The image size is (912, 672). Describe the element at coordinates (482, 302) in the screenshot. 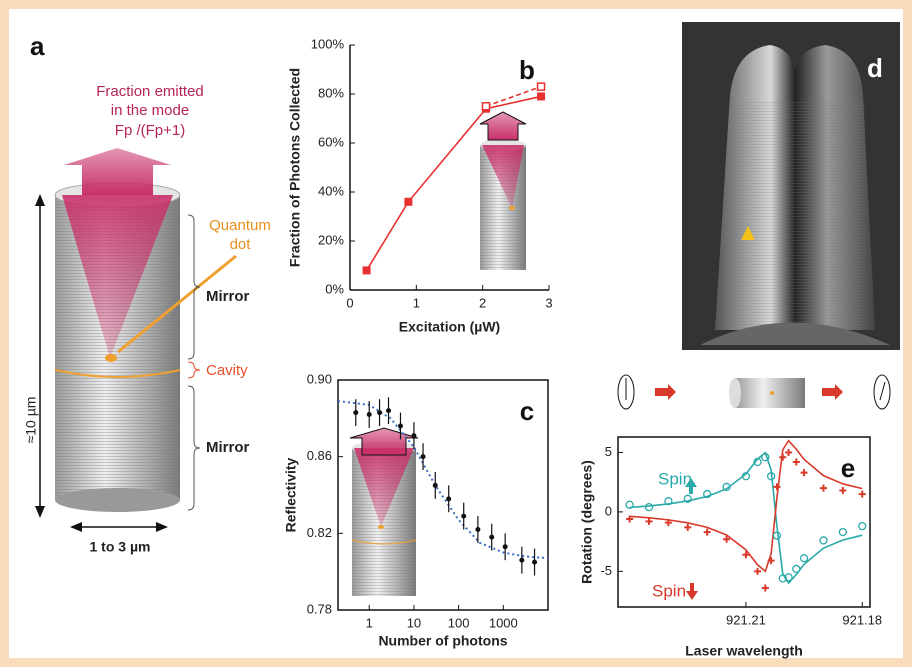

I see `x-tick-label: 2` at that location.